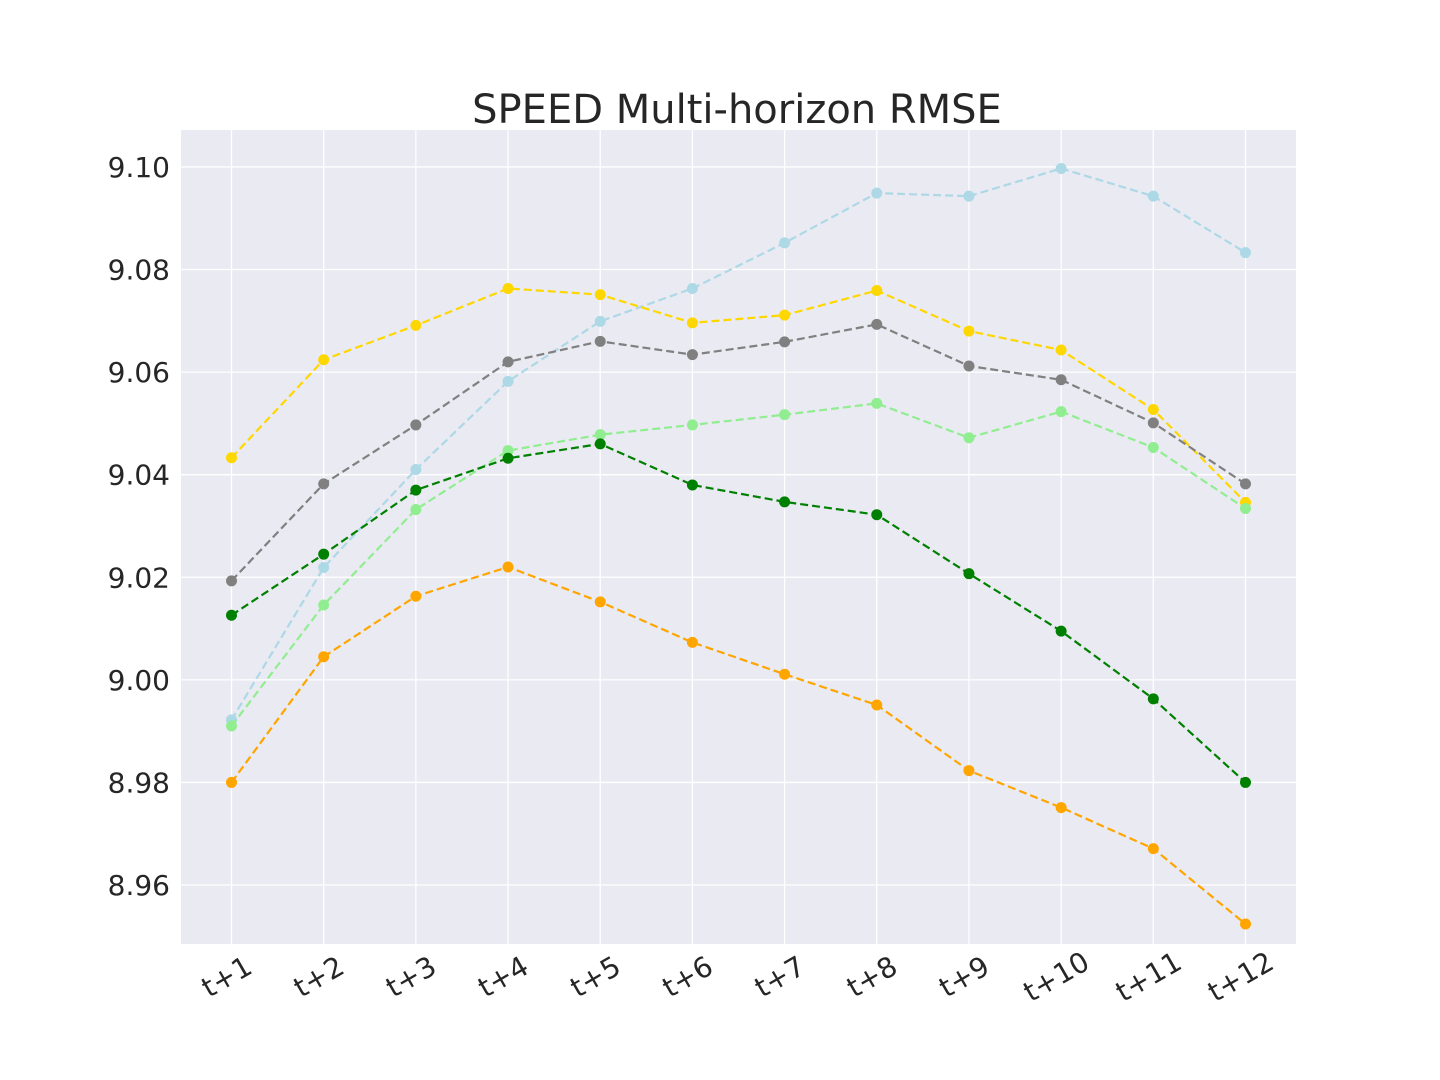 The image size is (1440, 1080). What do you see at coordinates (319, 976) in the screenshot?
I see `x-tick-label: t+2` at bounding box center [319, 976].